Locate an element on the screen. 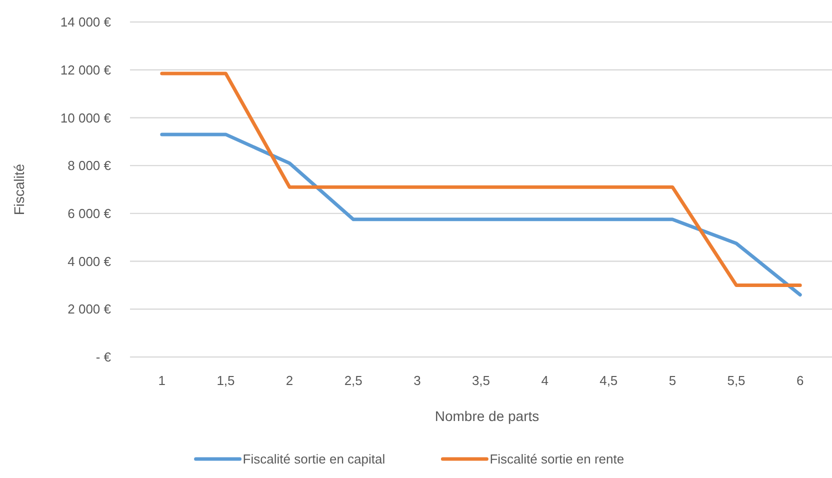 The image size is (832, 478). y-tick-label: 4 000 € is located at coordinates (90, 261).